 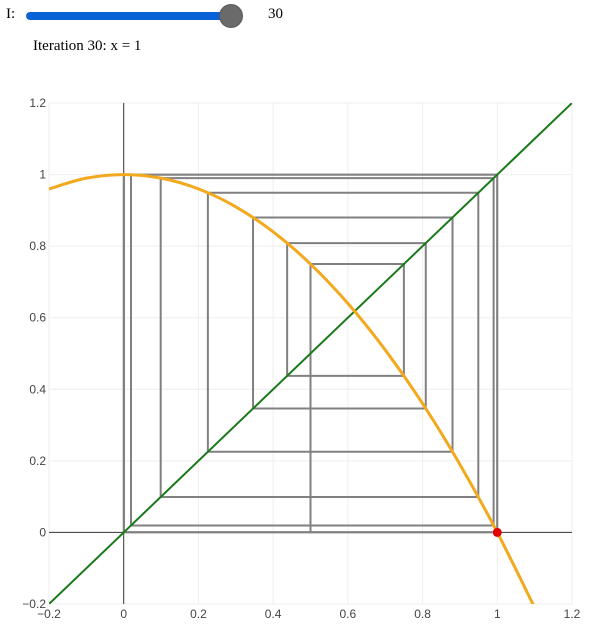 What do you see at coordinates (49, 614) in the screenshot?
I see `x-tick-label: −0.2` at bounding box center [49, 614].